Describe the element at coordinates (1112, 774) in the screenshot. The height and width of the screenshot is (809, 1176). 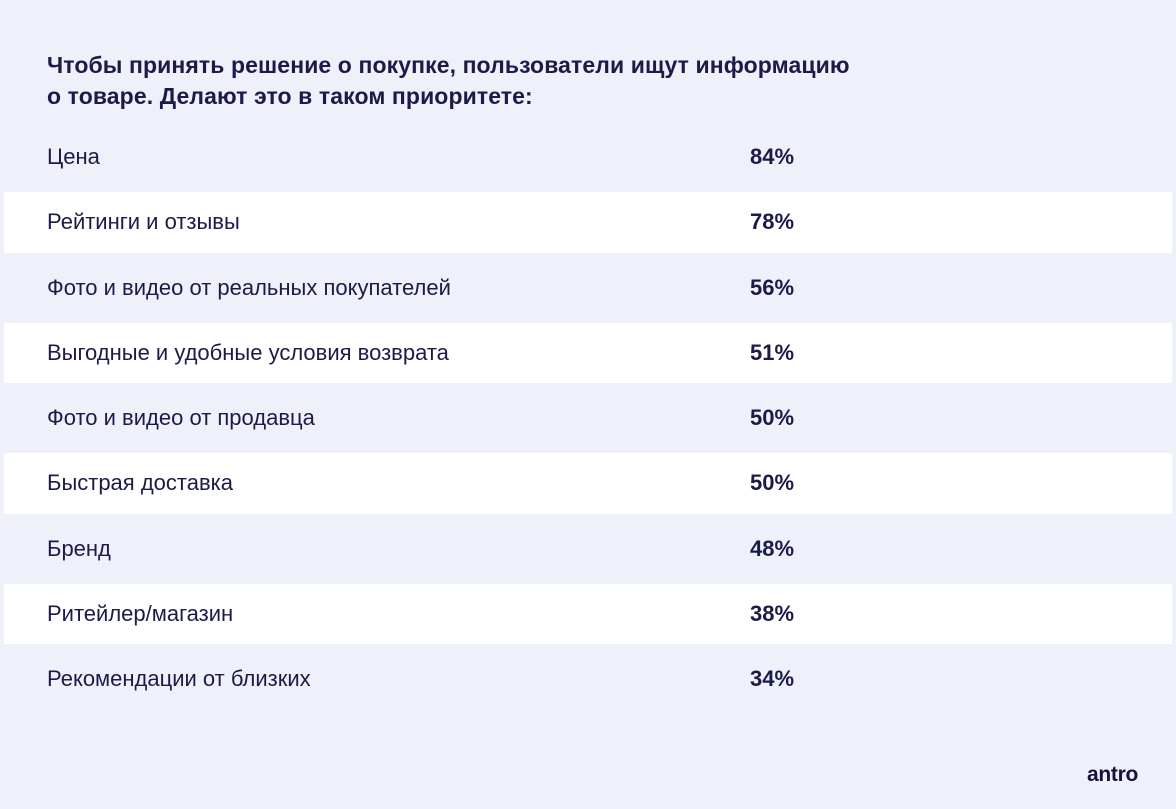
I see `antro-logo: antro` at that location.